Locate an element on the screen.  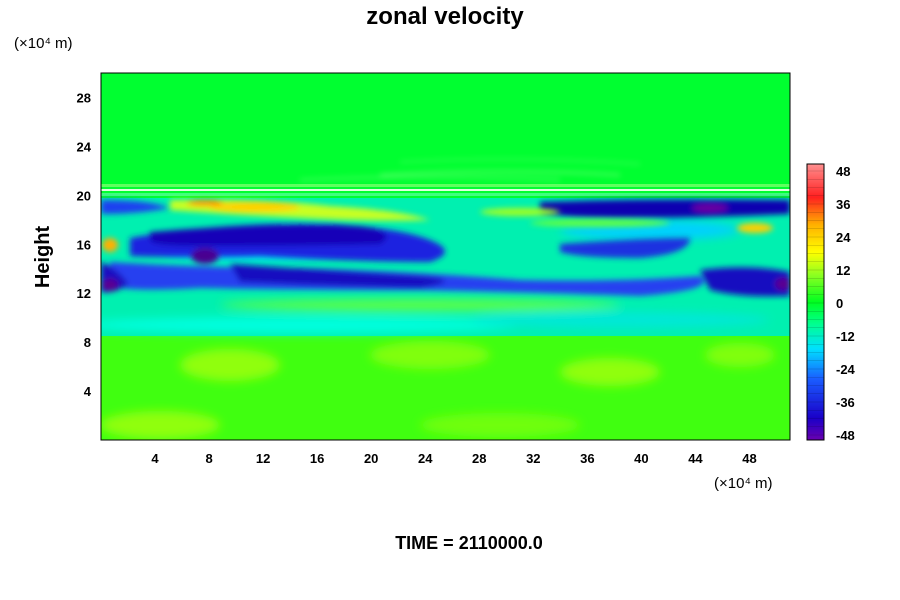
y-axis-label: Height is located at coordinates (43, 257).